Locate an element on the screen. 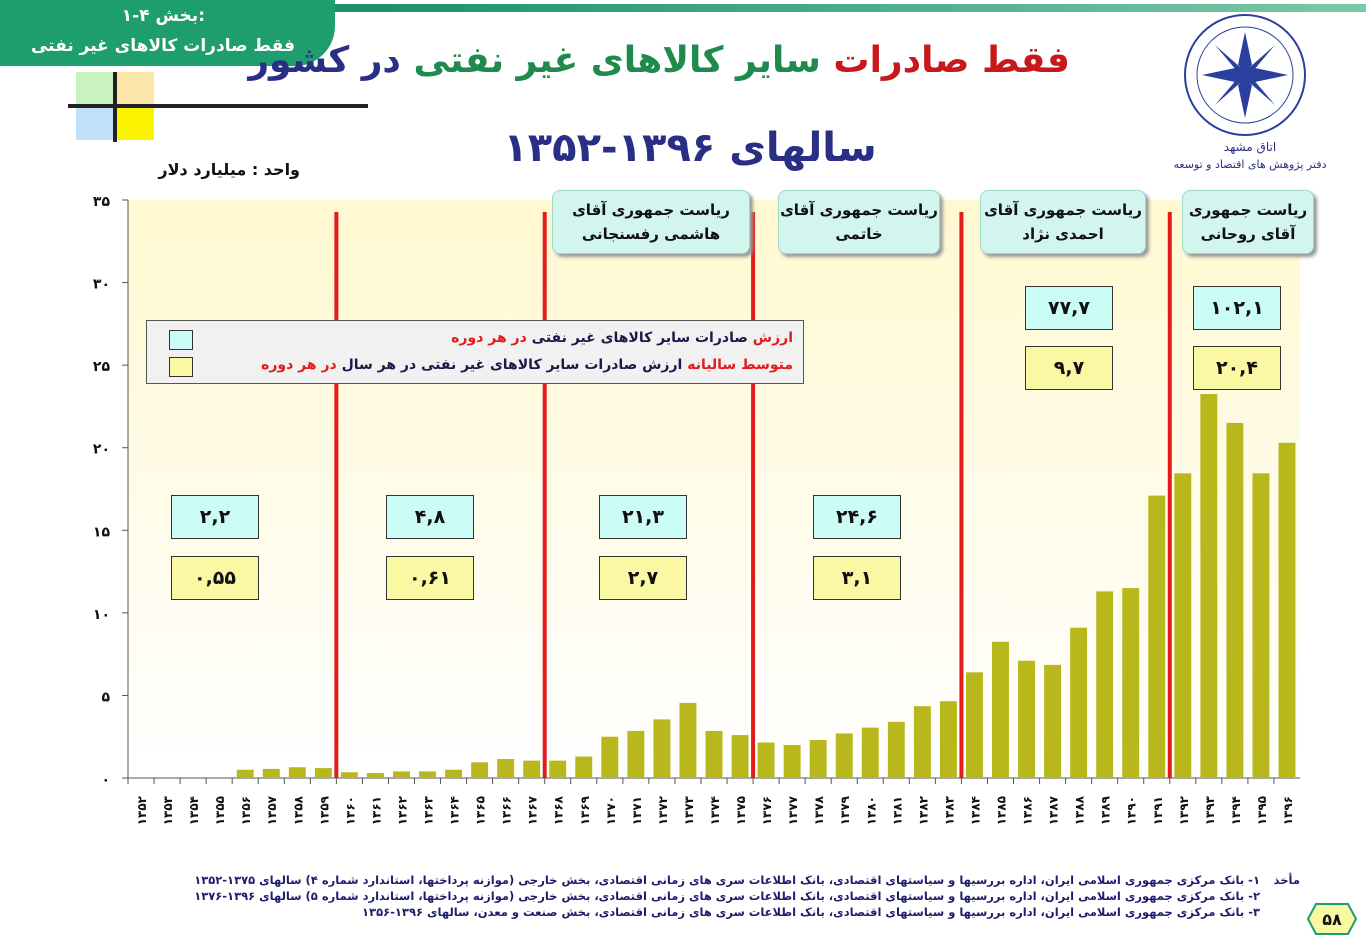 This screenshot has height=946, width=1366. decor-square-blue is located at coordinates (95, 124).